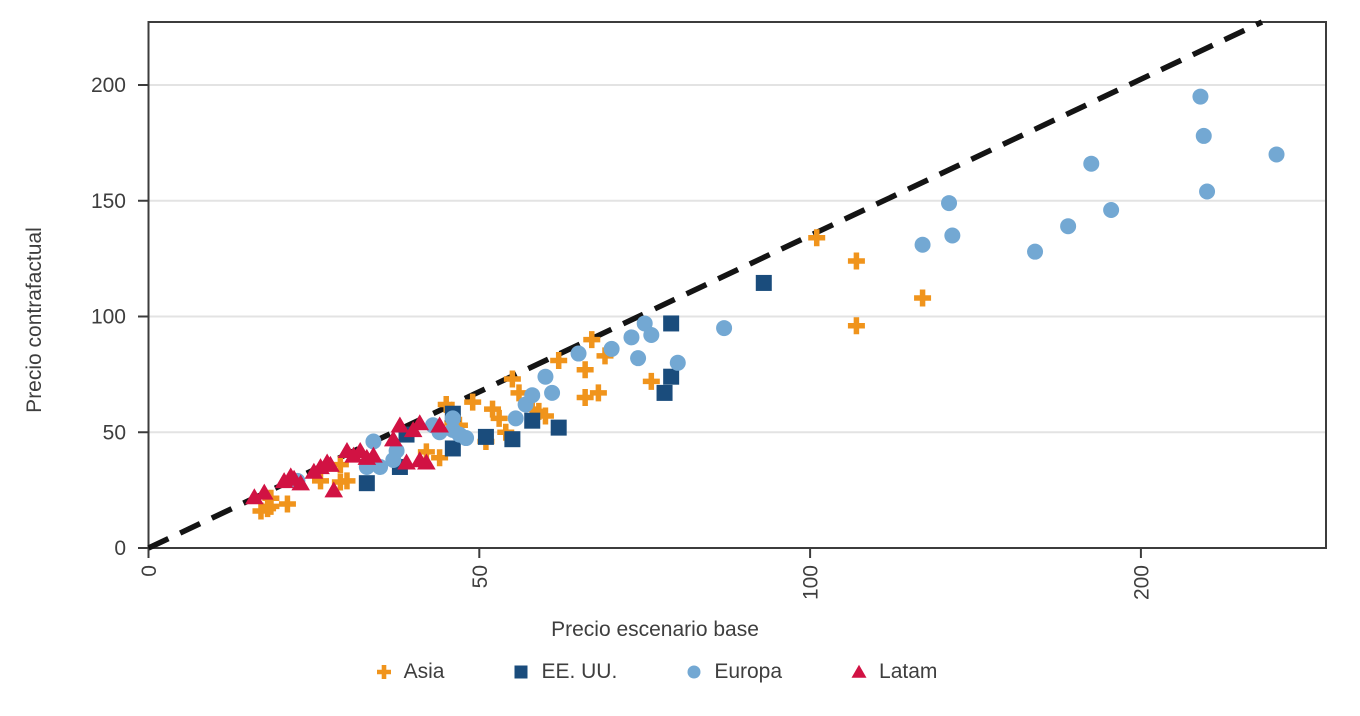 Image resolution: width=1360 pixels, height=716 pixels. What do you see at coordinates (1141, 582) in the screenshot?
I see `x-tick-label: 200` at bounding box center [1141, 582].